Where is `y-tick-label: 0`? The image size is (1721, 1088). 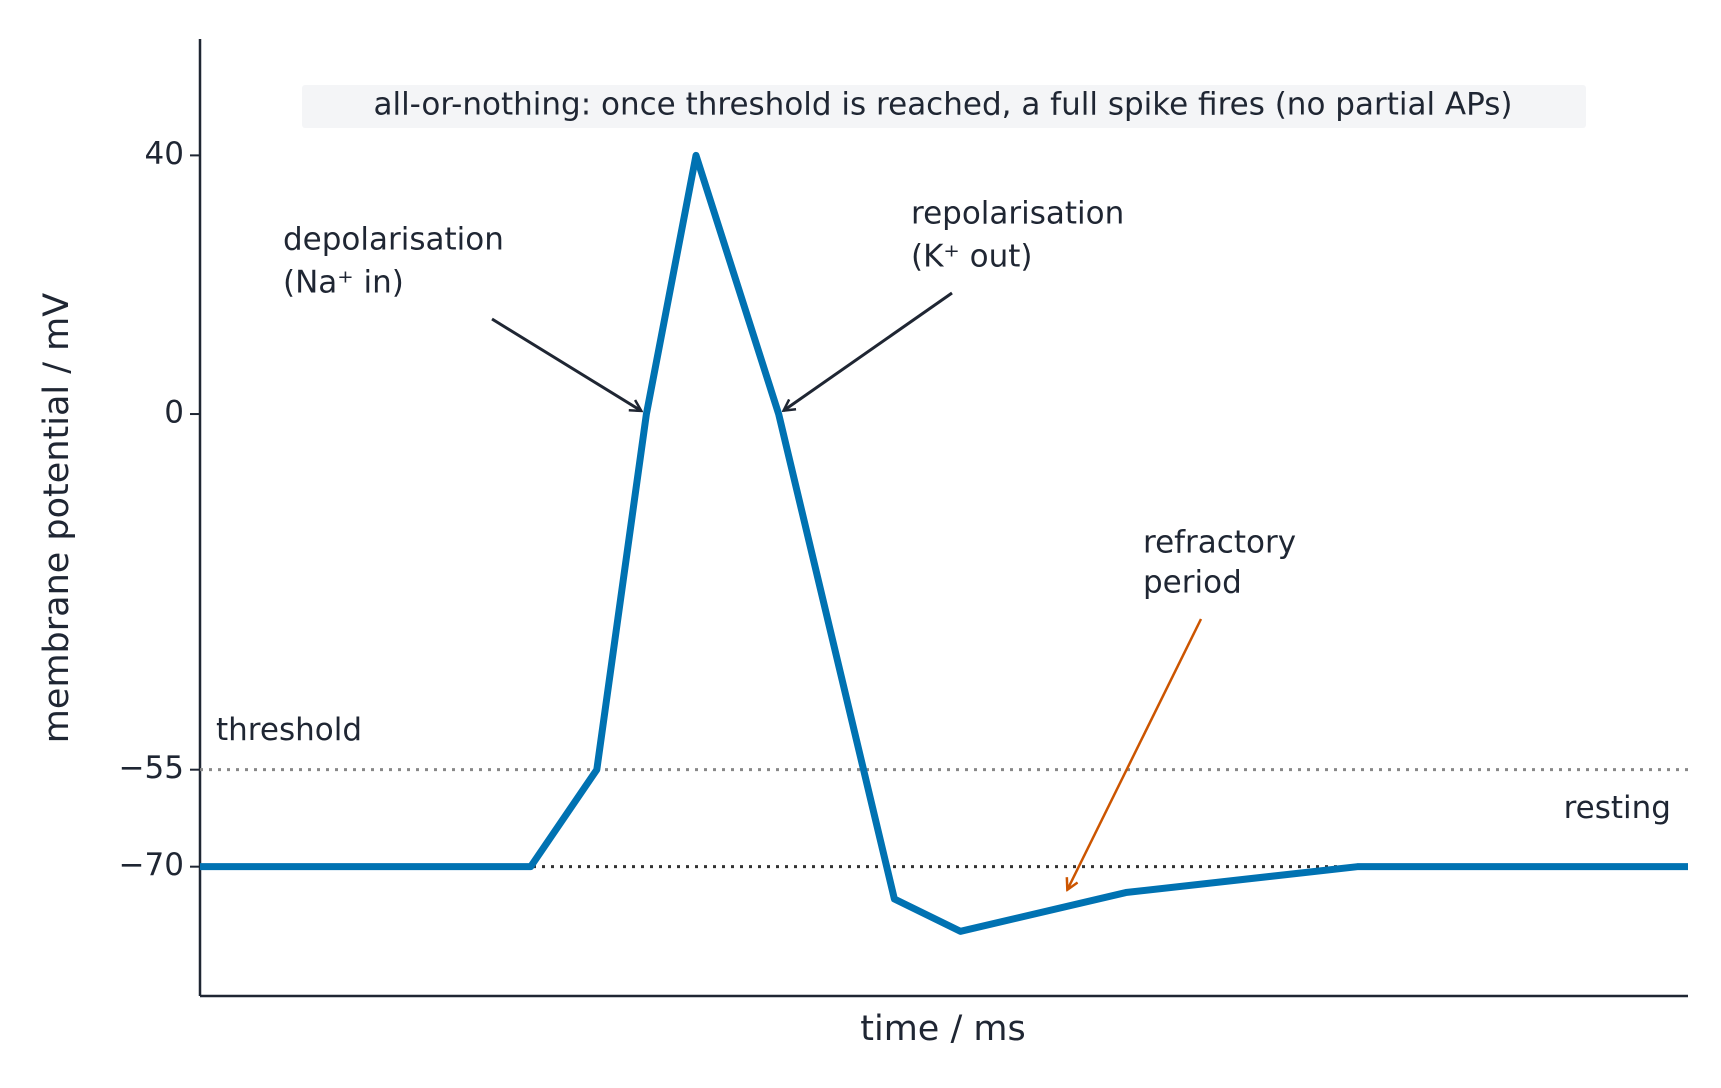
y-tick-label: 0 is located at coordinates (174, 413).